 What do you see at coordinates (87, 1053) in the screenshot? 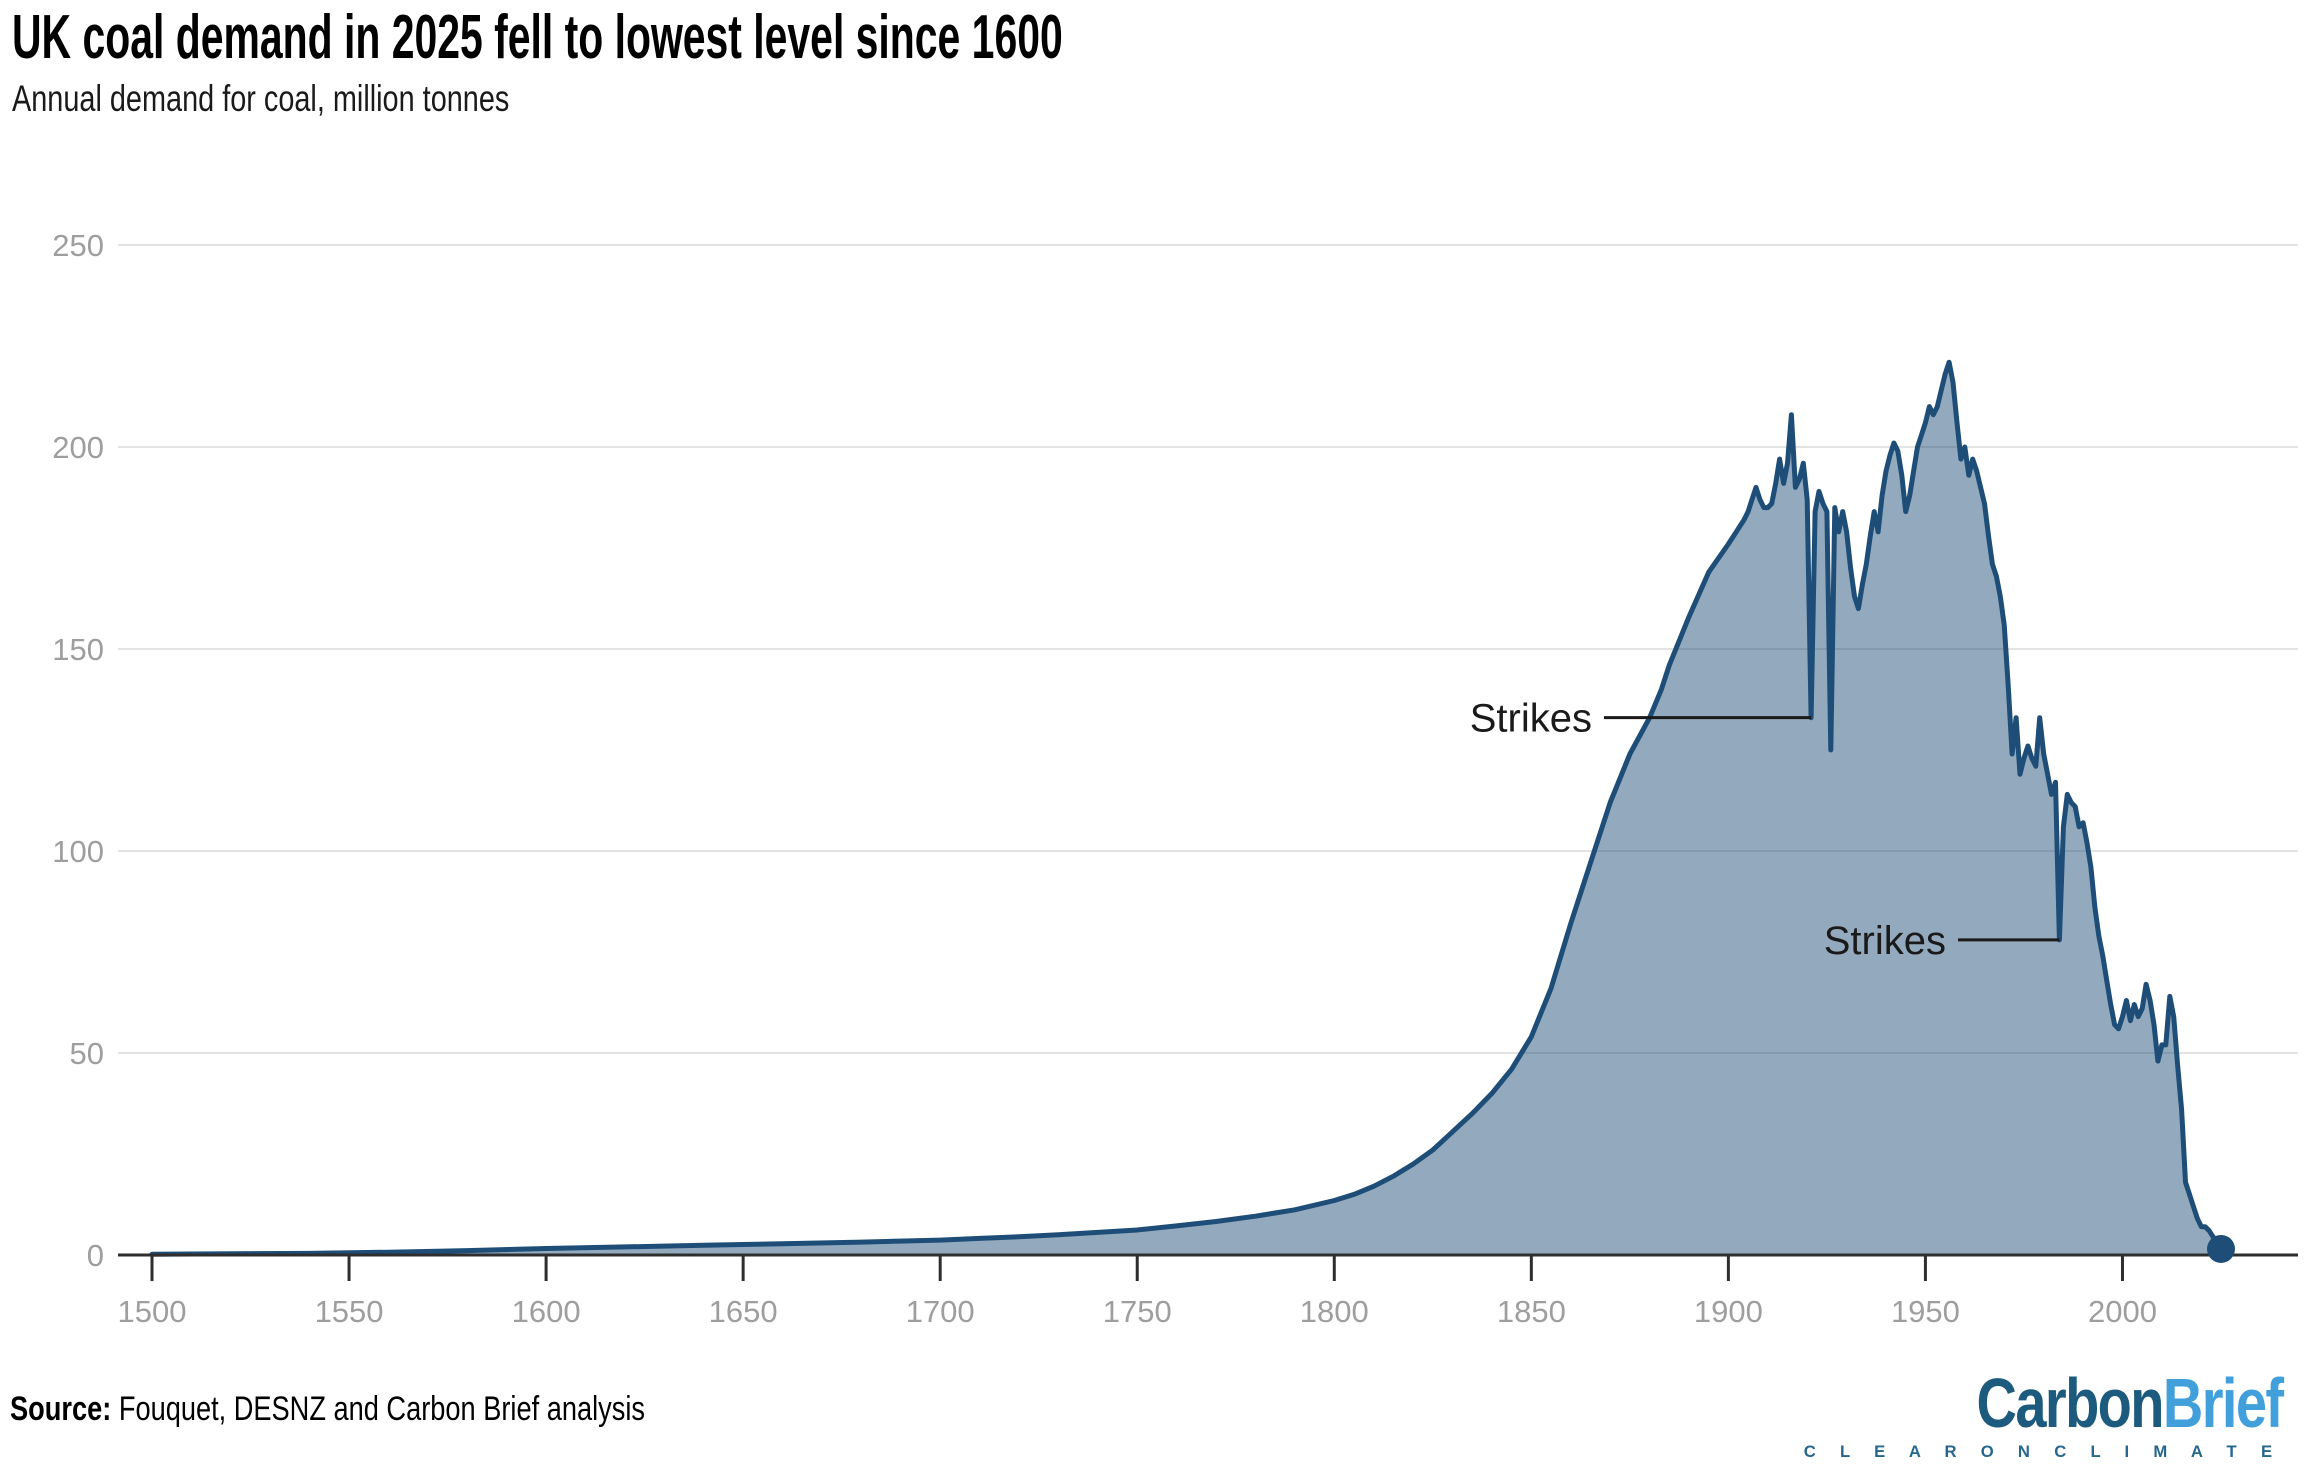
I see `y-tick-label-50: 50` at bounding box center [87, 1053].